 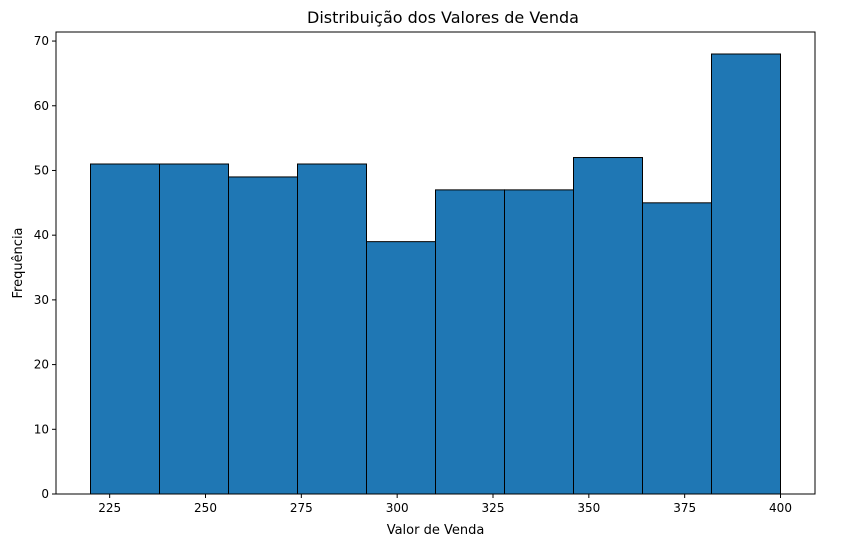 I want to click on y-tick-label: 30, so click(x=41, y=300).